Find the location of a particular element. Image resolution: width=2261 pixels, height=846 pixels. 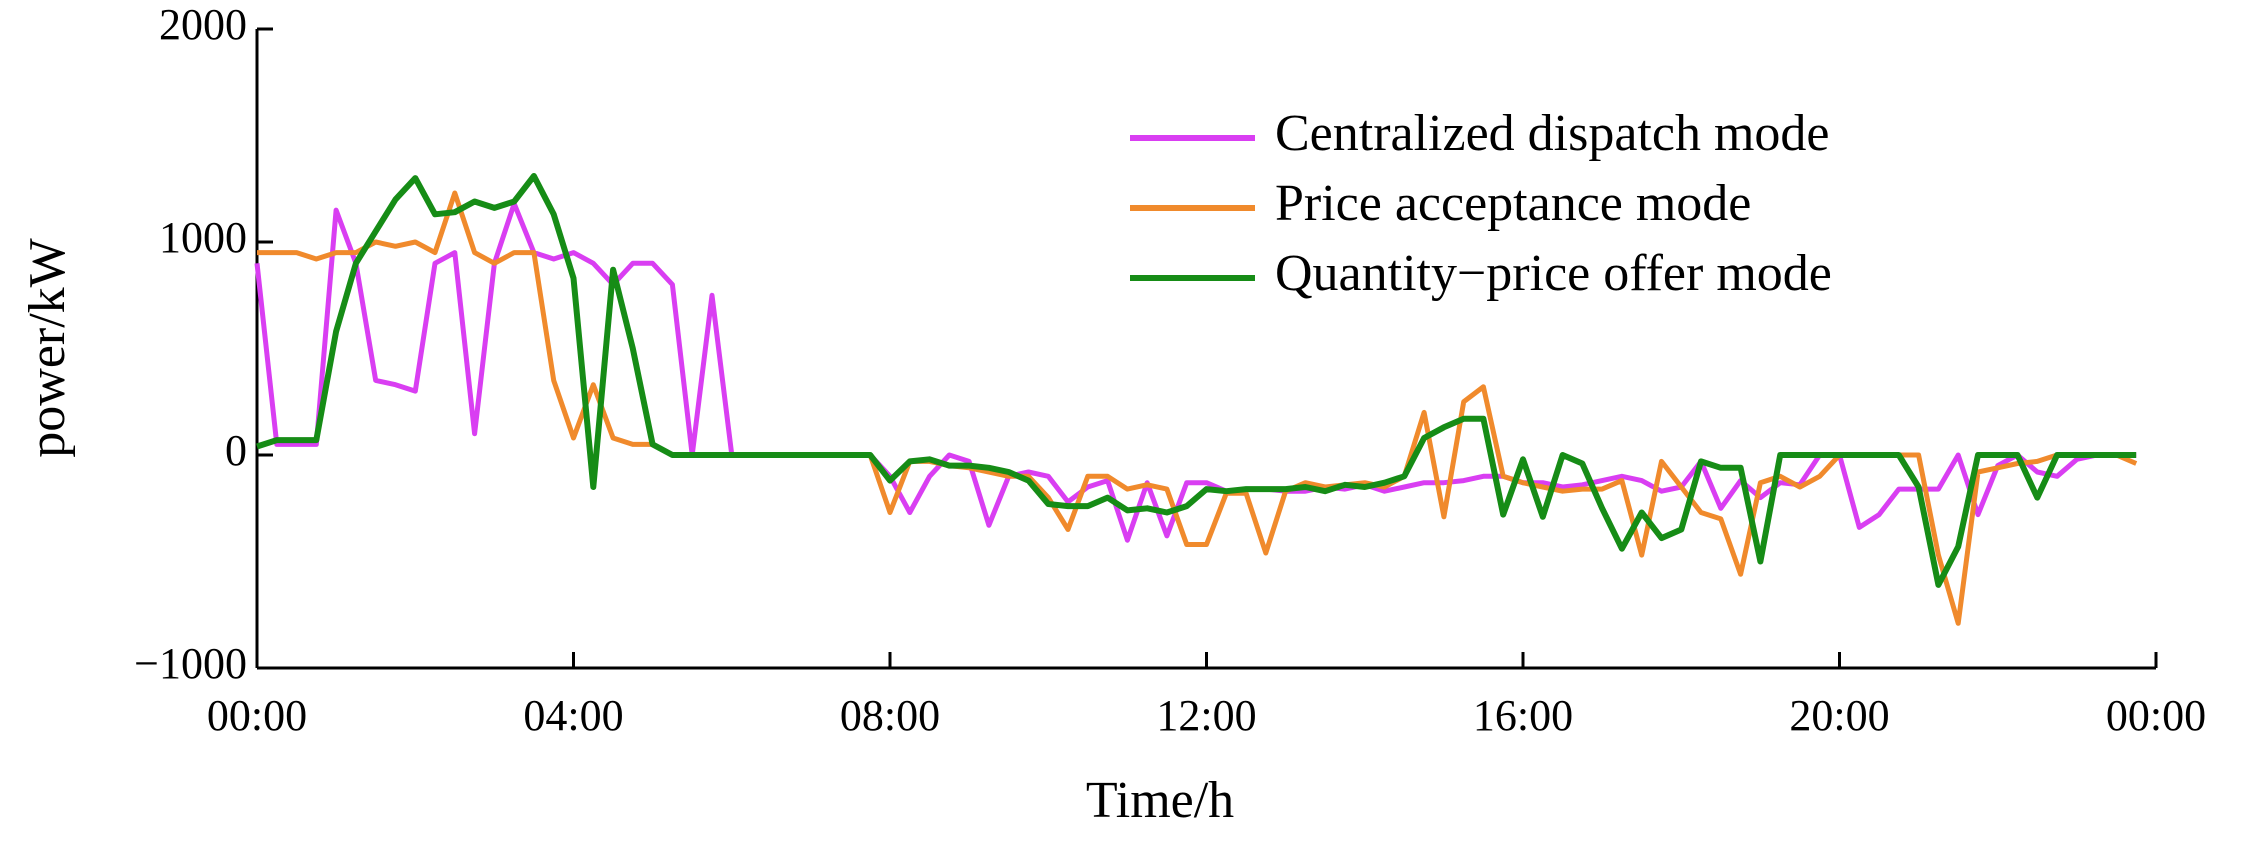

x-tick-label: 08:00 is located at coordinates (890, 715).